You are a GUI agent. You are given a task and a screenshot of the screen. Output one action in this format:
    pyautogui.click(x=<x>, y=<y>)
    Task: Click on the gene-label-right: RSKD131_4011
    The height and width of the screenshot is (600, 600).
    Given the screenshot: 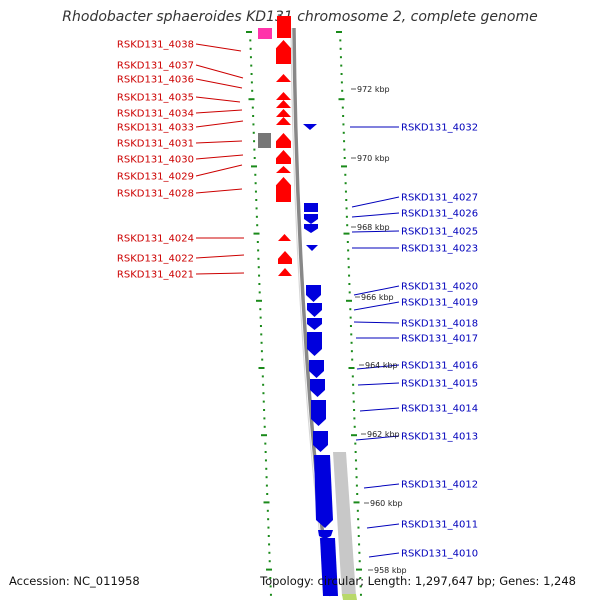 What is the action you would take?
    pyautogui.click(x=439, y=525)
    